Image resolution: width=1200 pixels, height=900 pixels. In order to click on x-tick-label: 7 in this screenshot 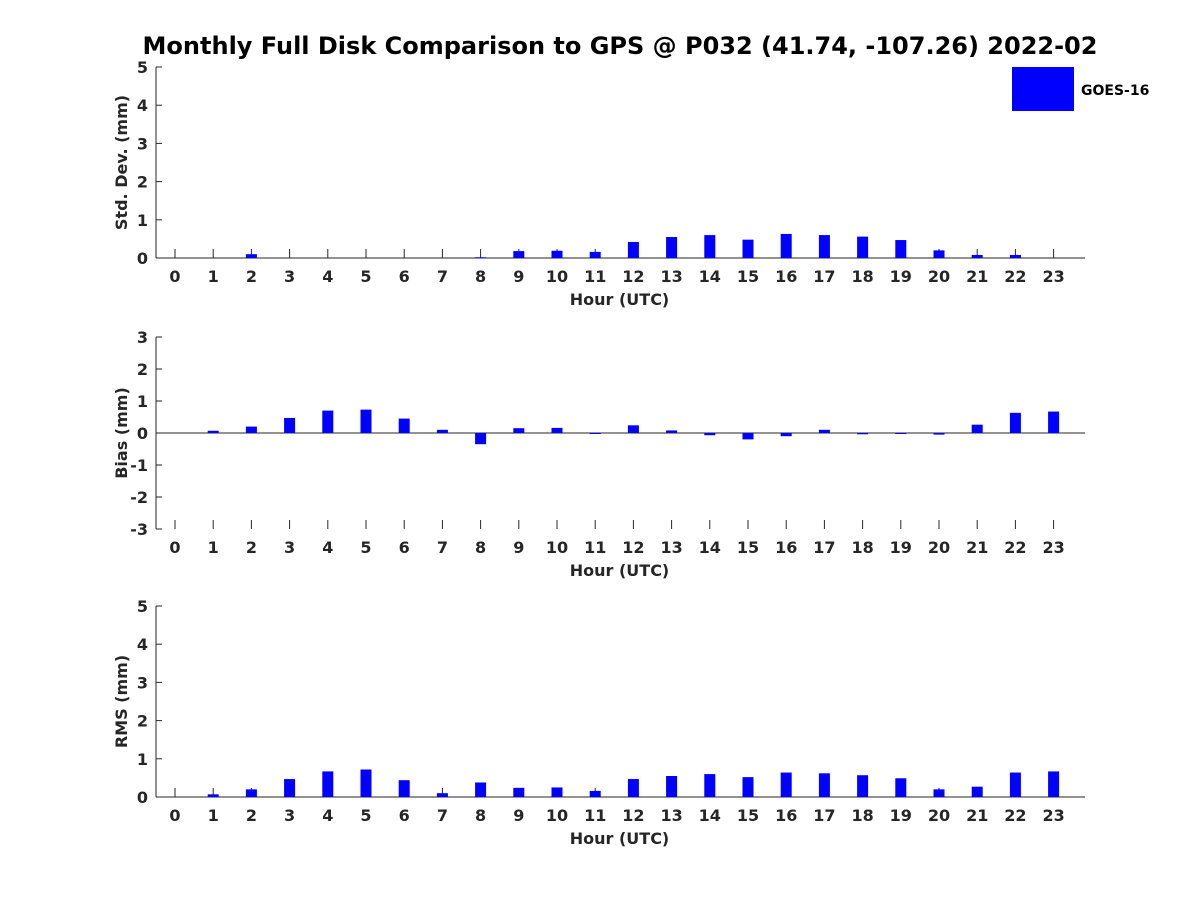, I will do `click(442, 547)`.